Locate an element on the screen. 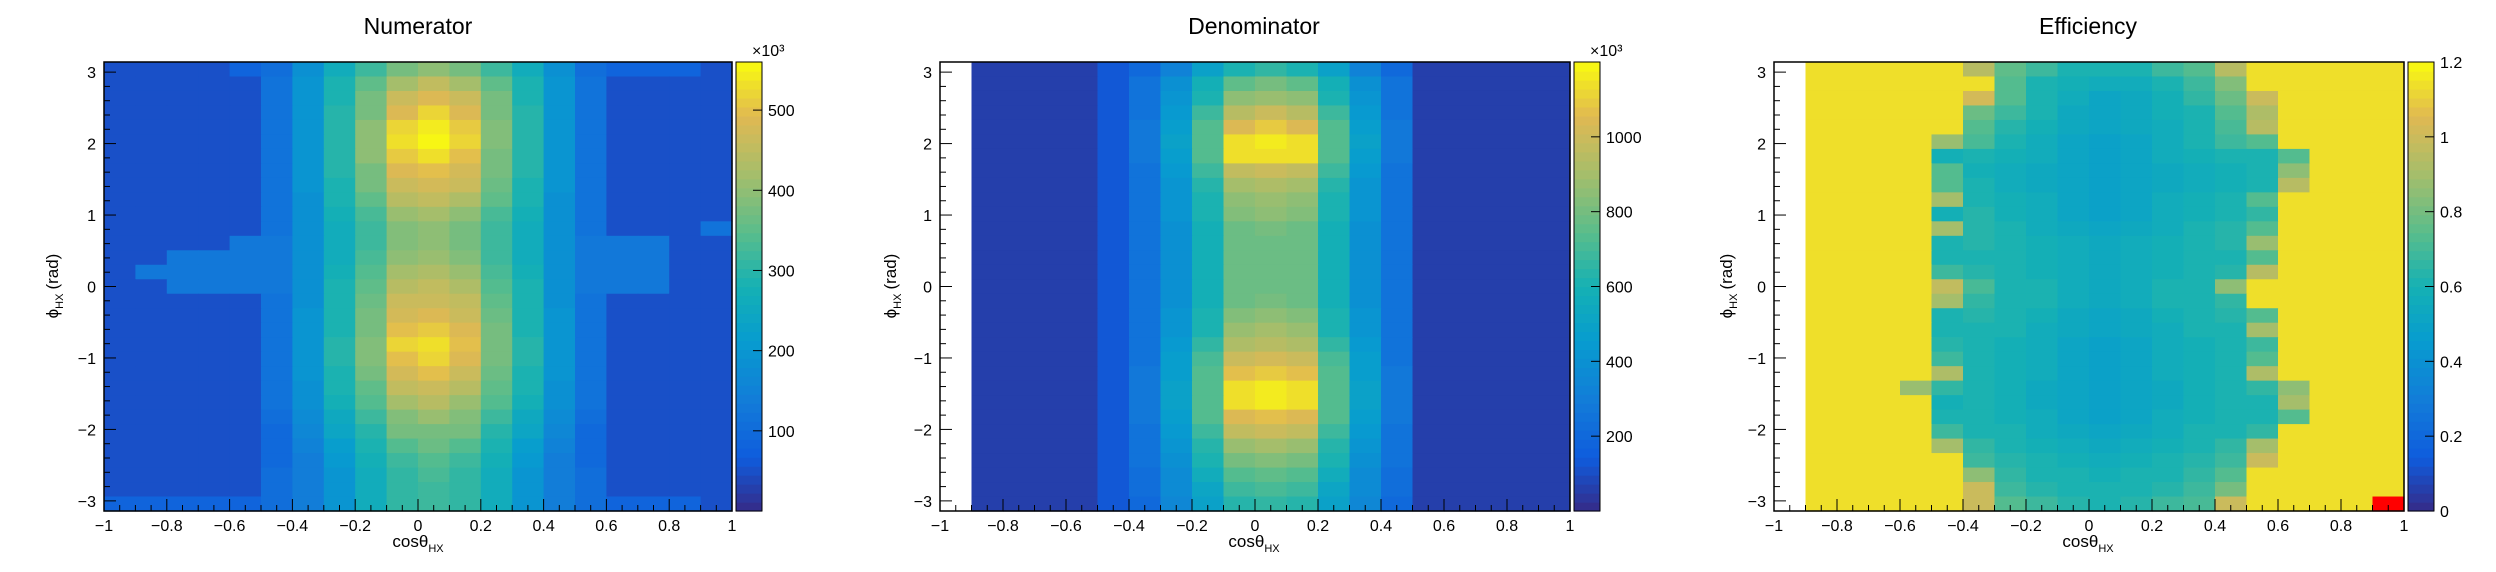 This screenshot has width=2496, height=572. x-tick-label: −0.8 is located at coordinates (167, 526).